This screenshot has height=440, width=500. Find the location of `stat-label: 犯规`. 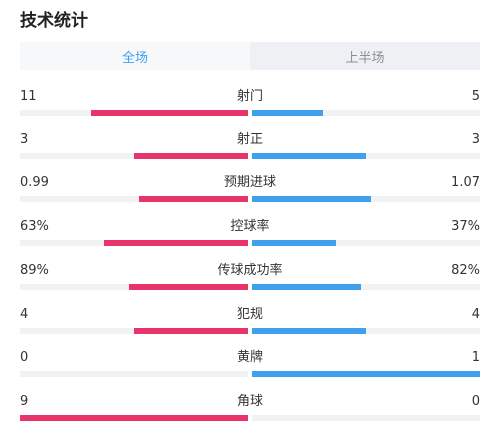

stat-label: 犯规 is located at coordinates (249, 314).